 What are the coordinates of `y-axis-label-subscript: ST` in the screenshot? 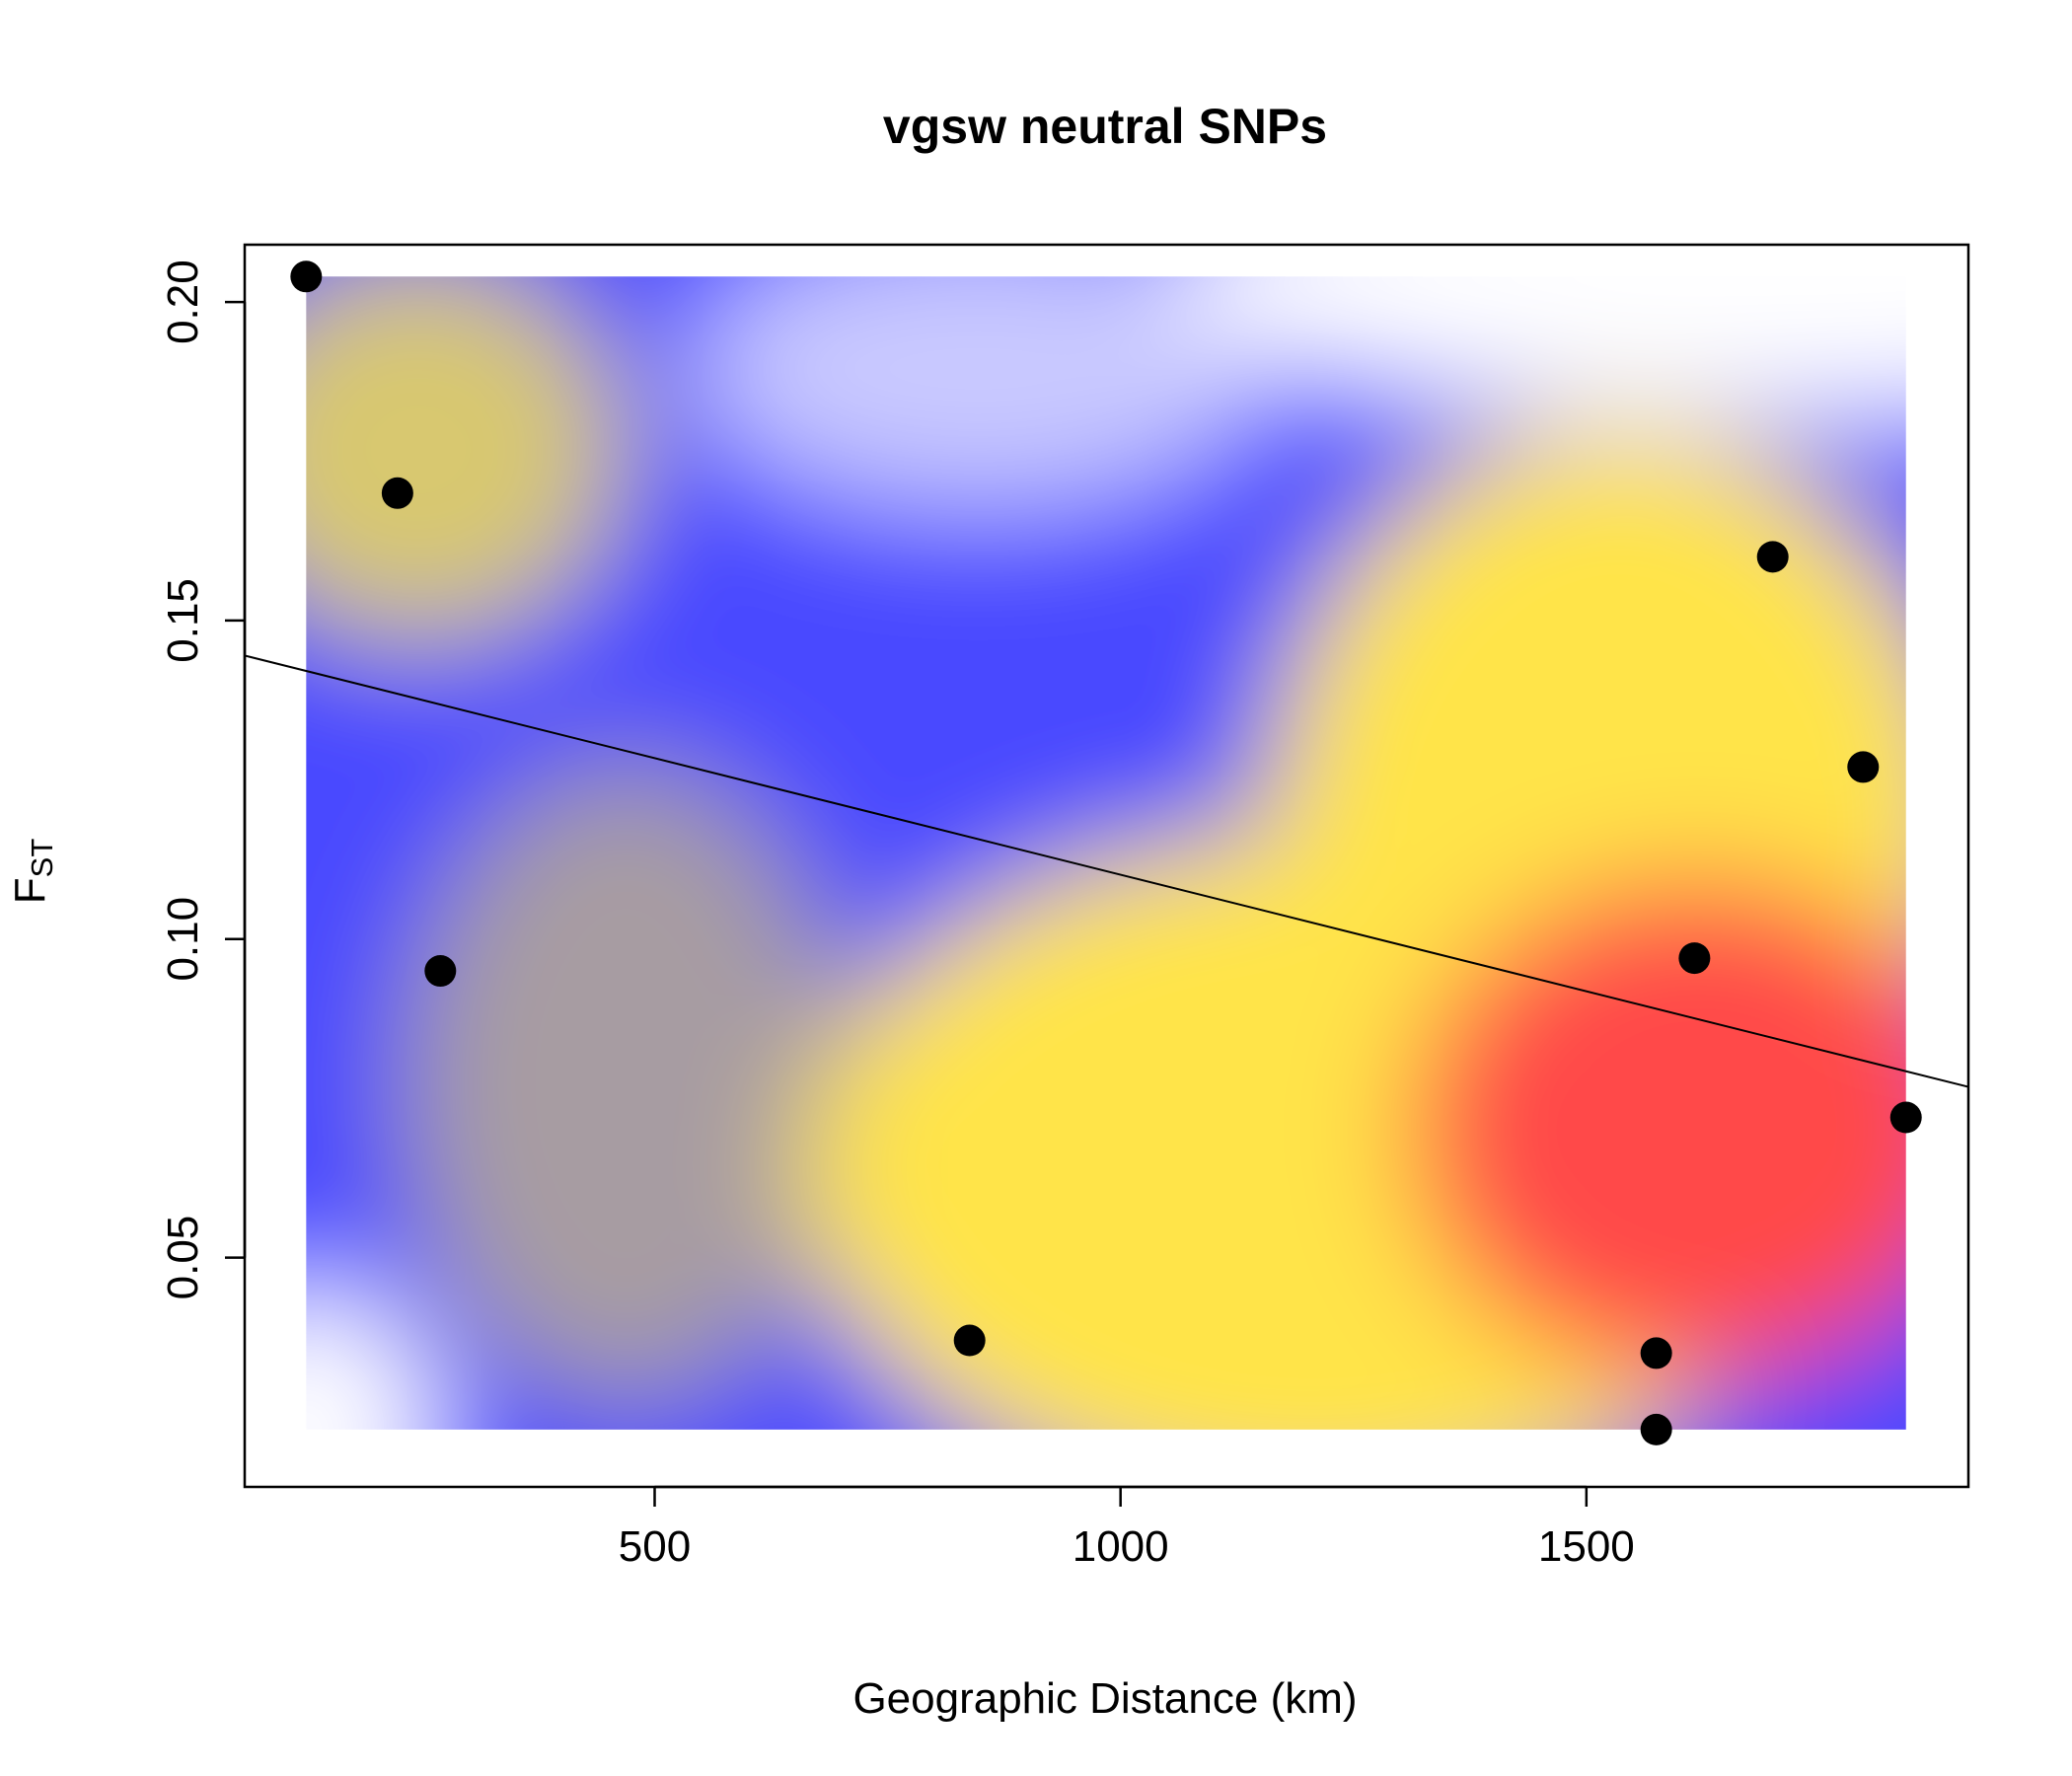 It's located at (42, 859).